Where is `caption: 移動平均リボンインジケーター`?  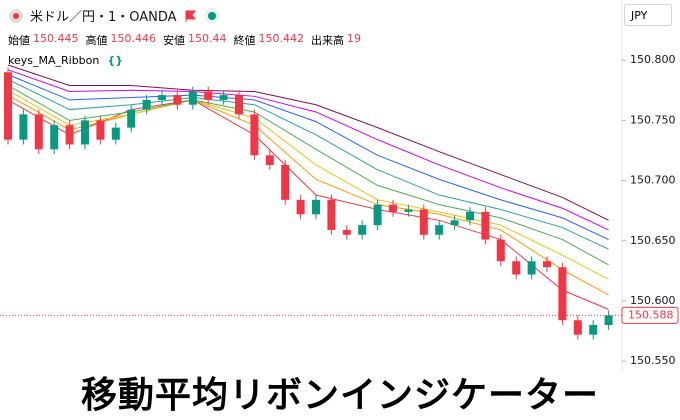 caption: 移動平均リボンインジケーター is located at coordinates (340, 396).